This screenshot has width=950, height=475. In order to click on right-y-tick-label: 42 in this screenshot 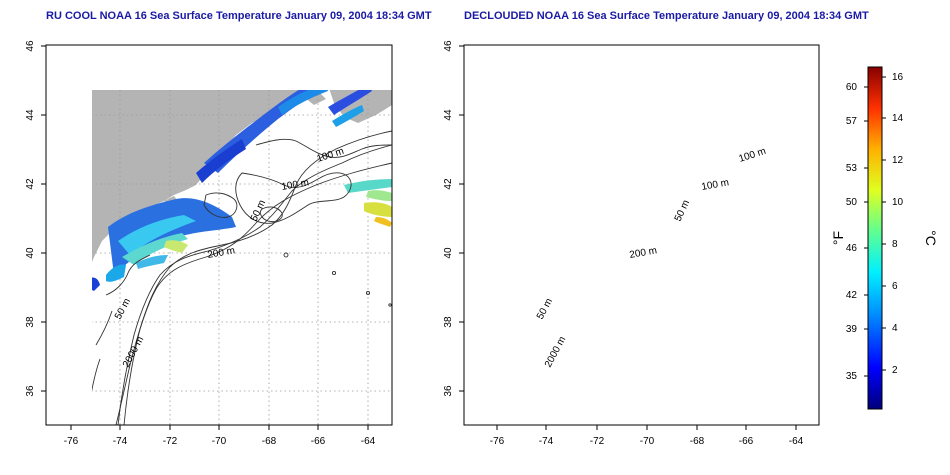, I will do `click(448, 184)`.